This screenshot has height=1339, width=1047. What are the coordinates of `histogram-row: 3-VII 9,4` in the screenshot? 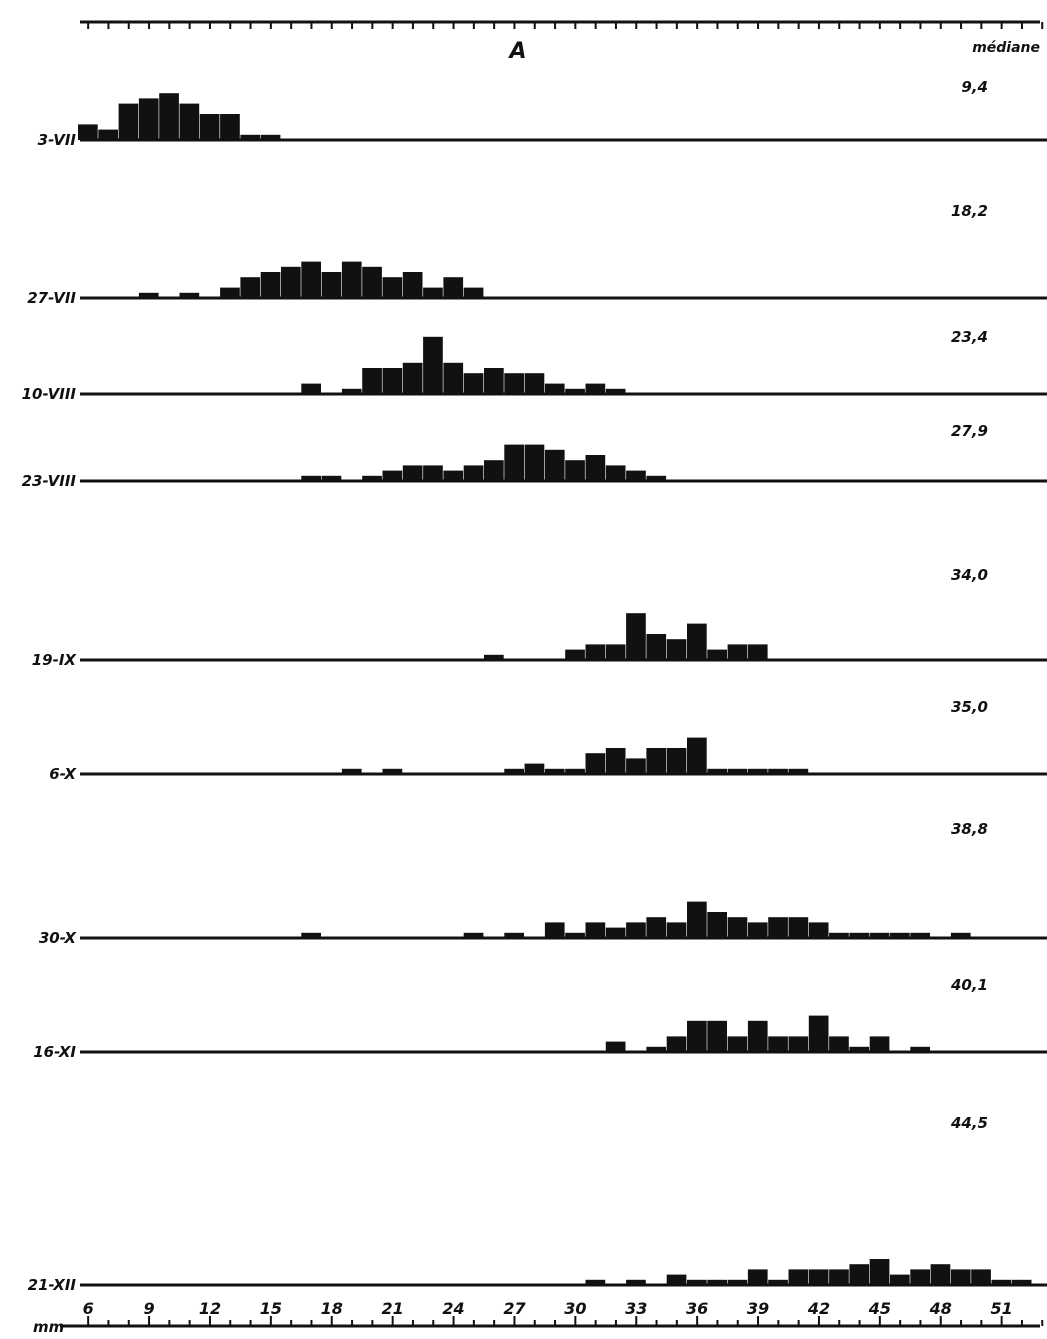 It's located at (542, 113).